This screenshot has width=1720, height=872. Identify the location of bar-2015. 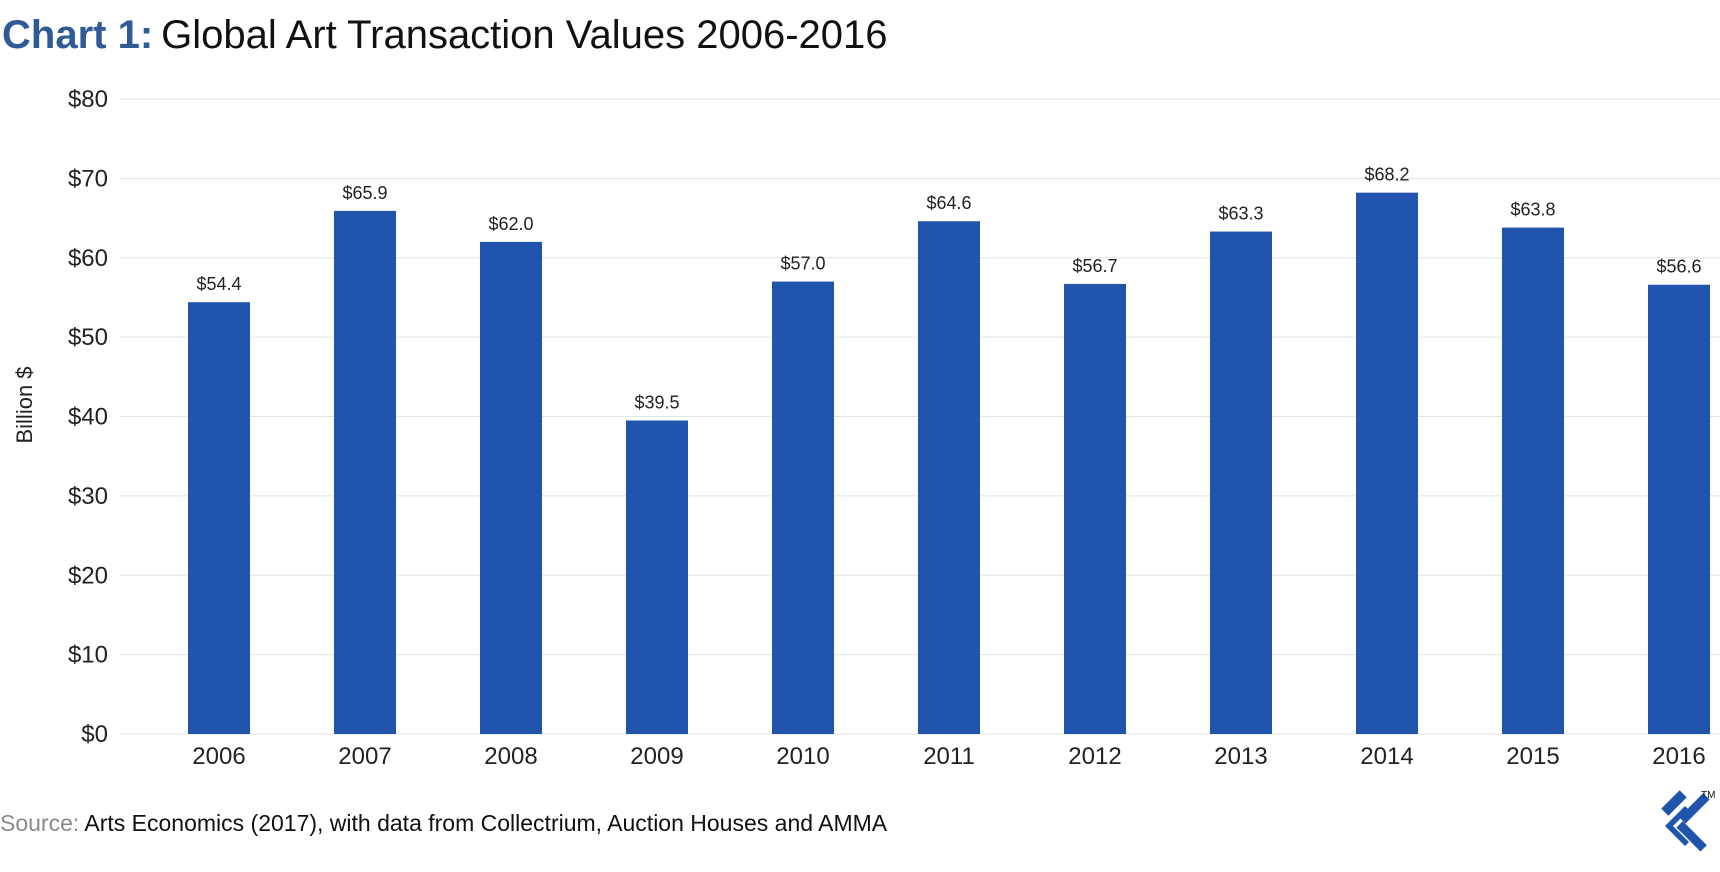
(1533, 480).